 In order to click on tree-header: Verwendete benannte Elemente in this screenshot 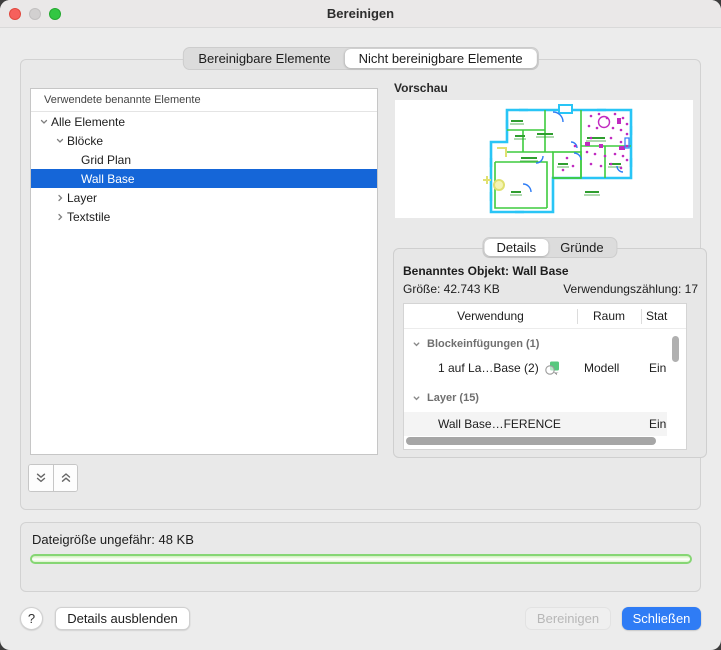, I will do `click(204, 100)`.